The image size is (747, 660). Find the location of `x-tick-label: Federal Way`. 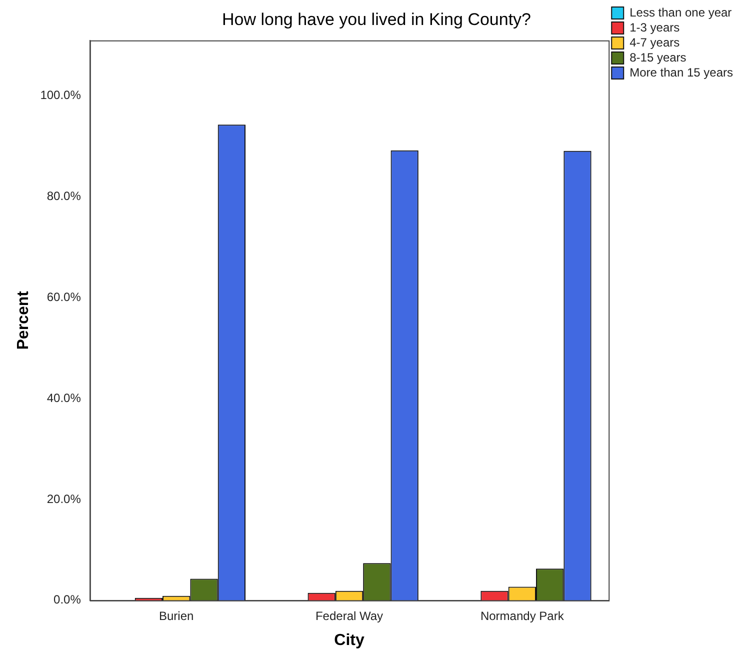

x-tick-label: Federal Way is located at coordinates (349, 615).